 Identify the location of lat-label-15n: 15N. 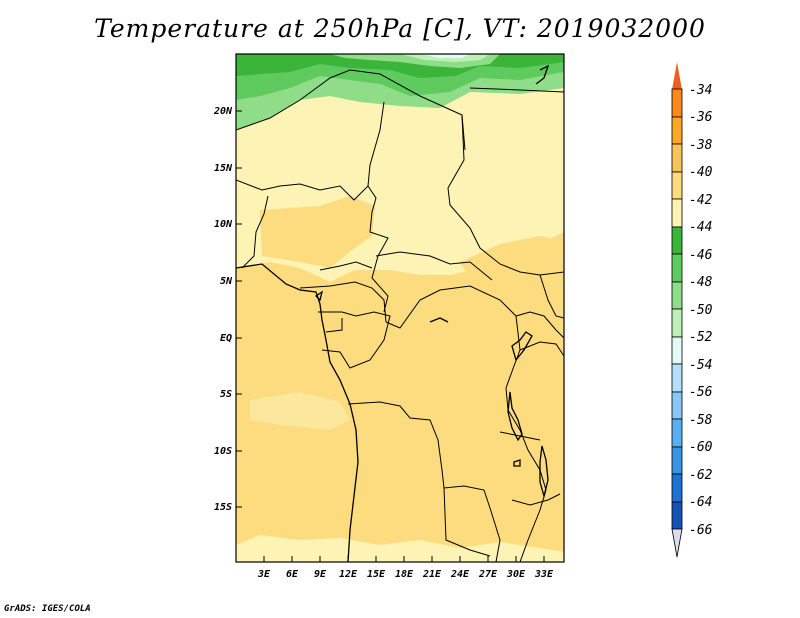
(228, 168).